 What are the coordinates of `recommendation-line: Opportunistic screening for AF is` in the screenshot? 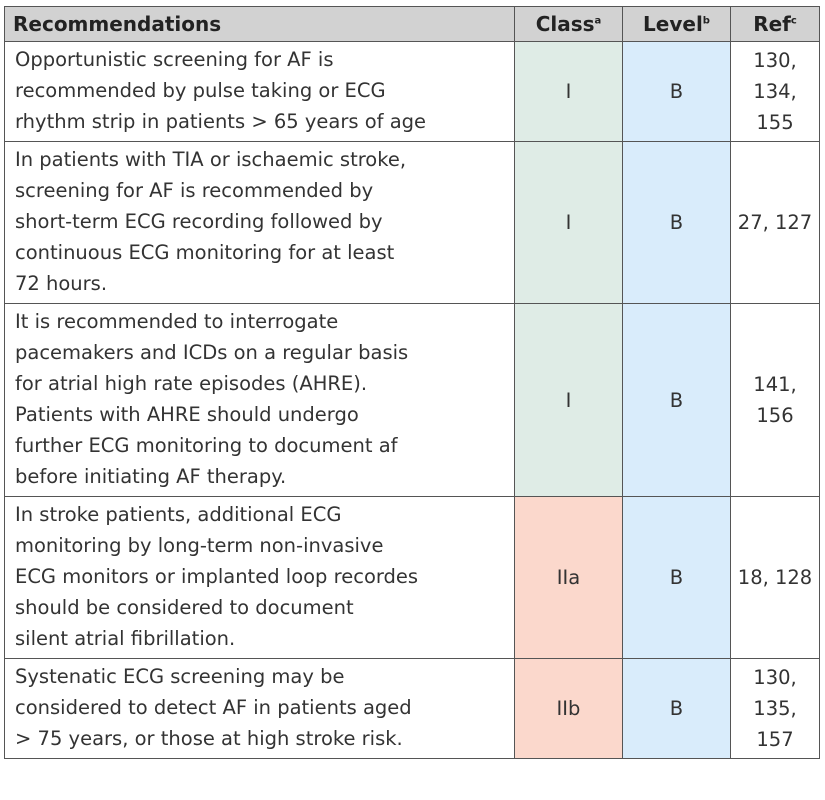 It's located at (174, 59).